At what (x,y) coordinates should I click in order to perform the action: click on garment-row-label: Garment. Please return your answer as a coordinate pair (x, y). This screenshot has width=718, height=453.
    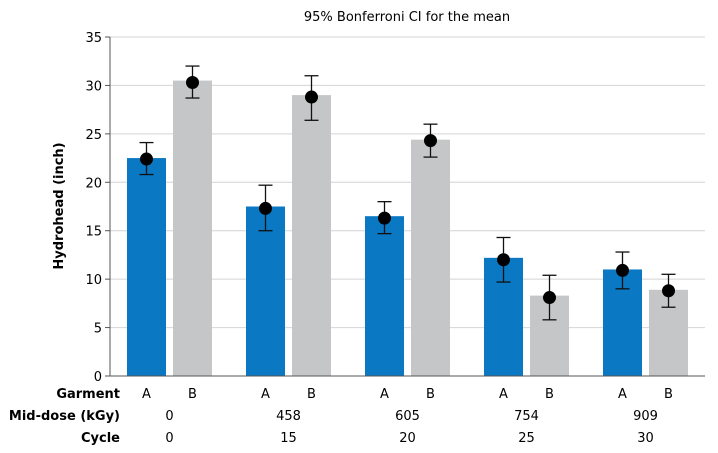
    Looking at the image, I should click on (88, 394).